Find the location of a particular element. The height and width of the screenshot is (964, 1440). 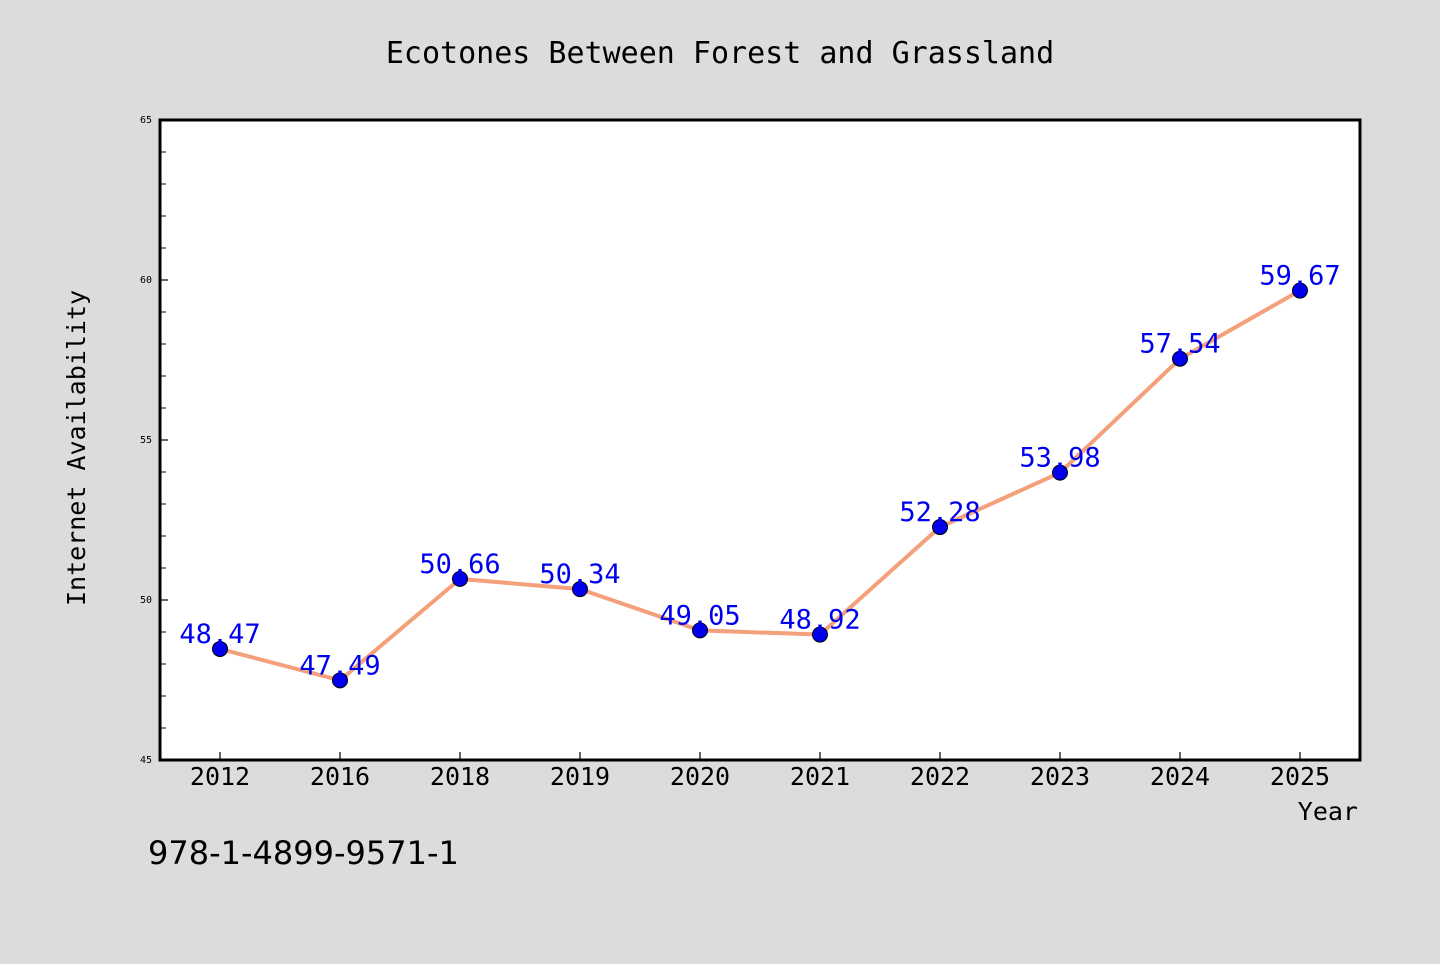

x-tick-label: 2022 is located at coordinates (940, 776).